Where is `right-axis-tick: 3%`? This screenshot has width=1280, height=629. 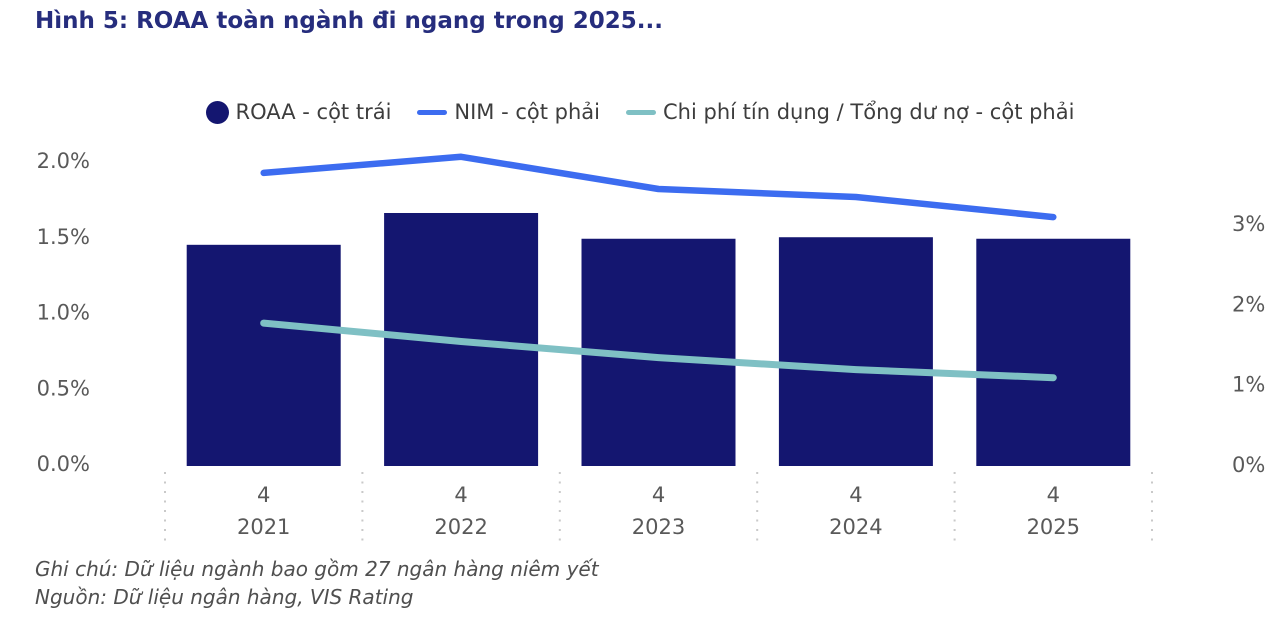
right-axis-tick: 3% is located at coordinates (1248, 224).